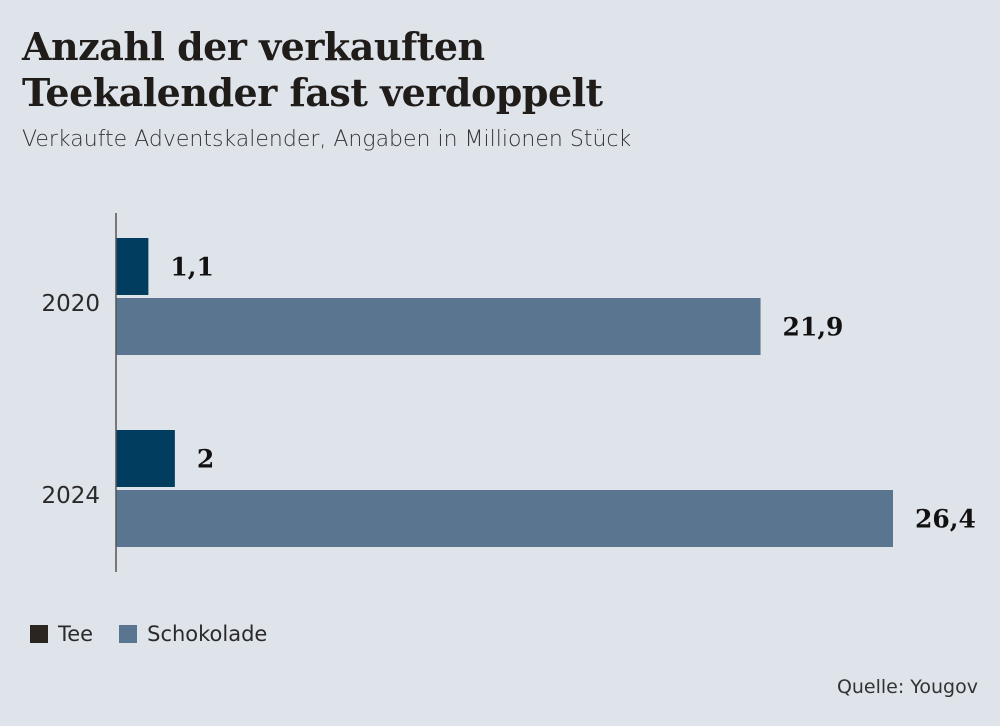 This screenshot has width=1000, height=726. I want to click on data-label: 1,1, so click(192, 267).